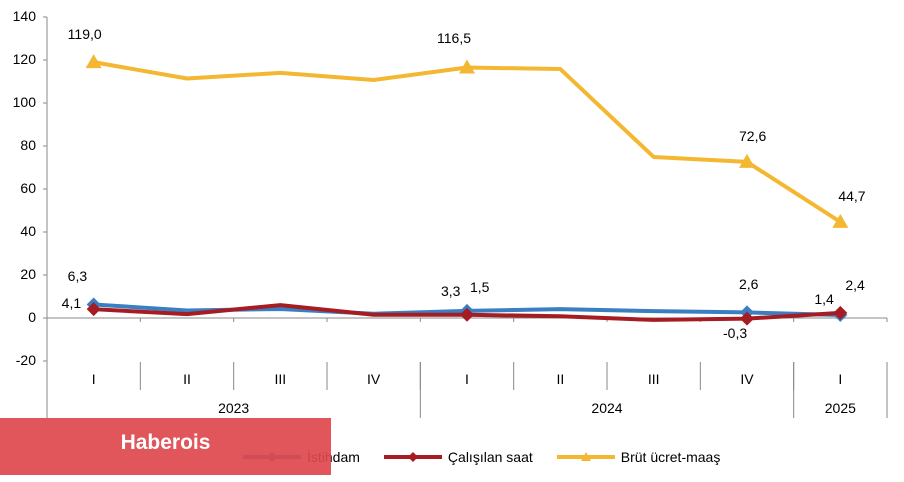  I want to click on legend-label: Çalışılan saat, so click(490, 457).